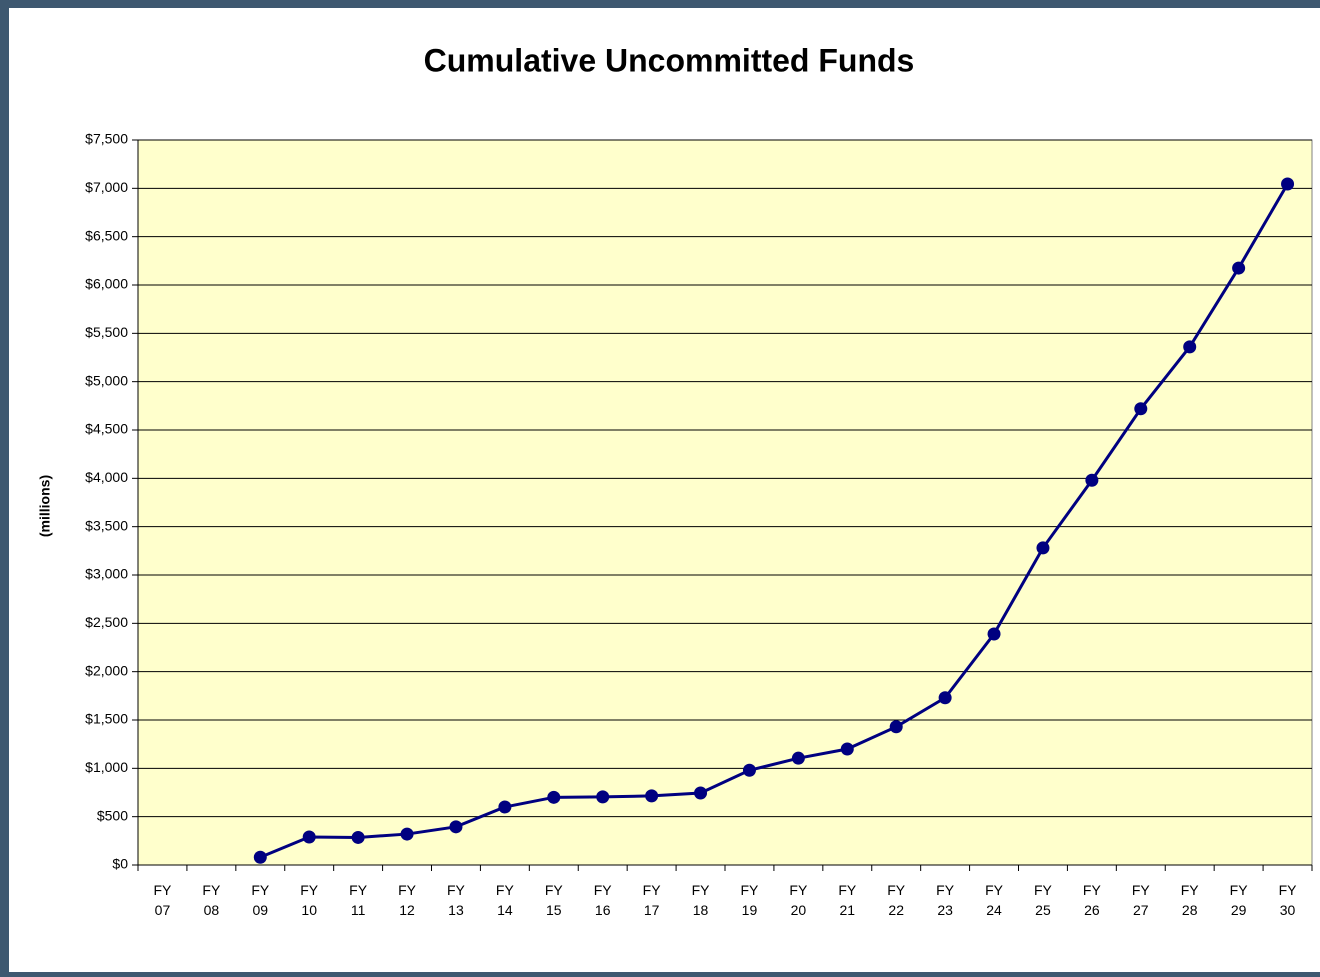 The width and height of the screenshot is (1320, 977). I want to click on x-tick-label: FY 19, so click(750, 900).